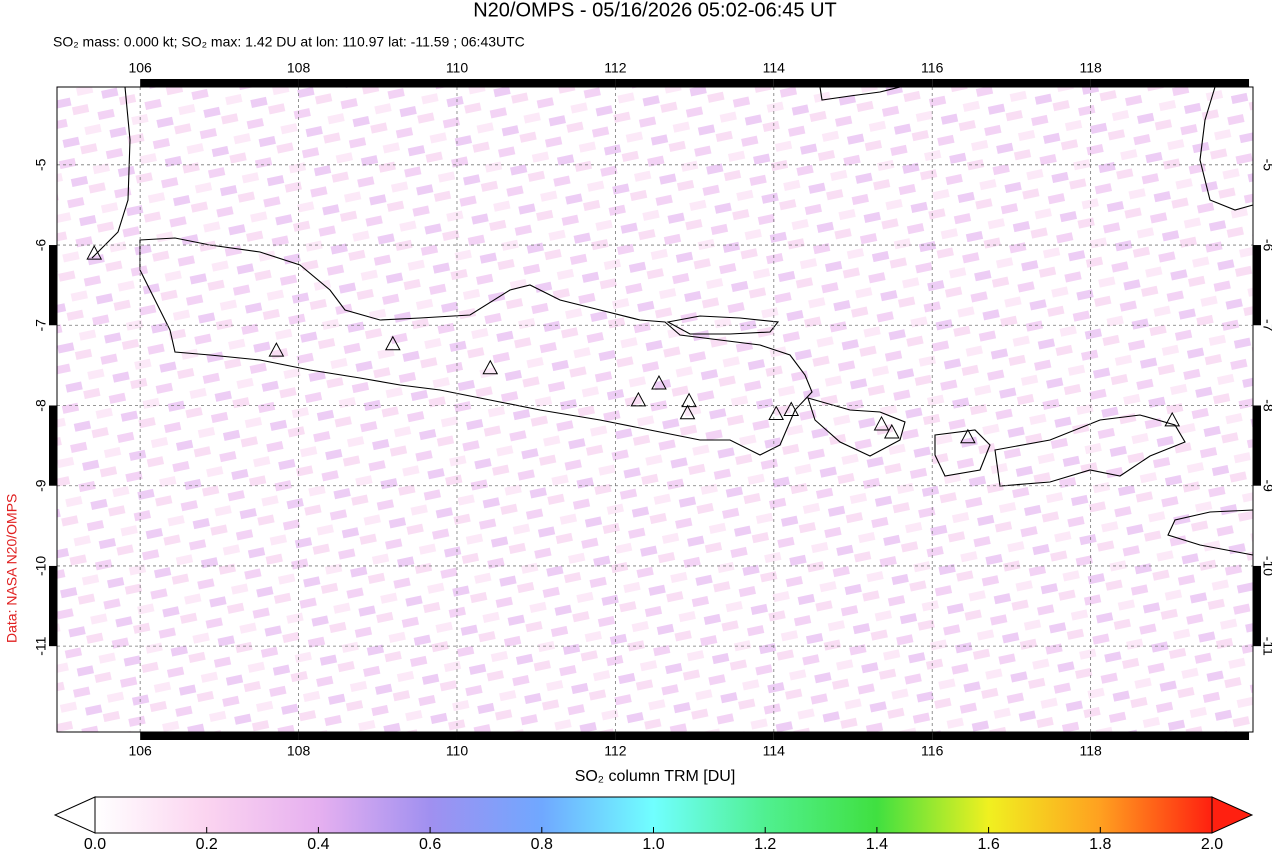  What do you see at coordinates (542, 844) in the screenshot?
I see `colorbar-tick-label: 0.8` at bounding box center [542, 844].